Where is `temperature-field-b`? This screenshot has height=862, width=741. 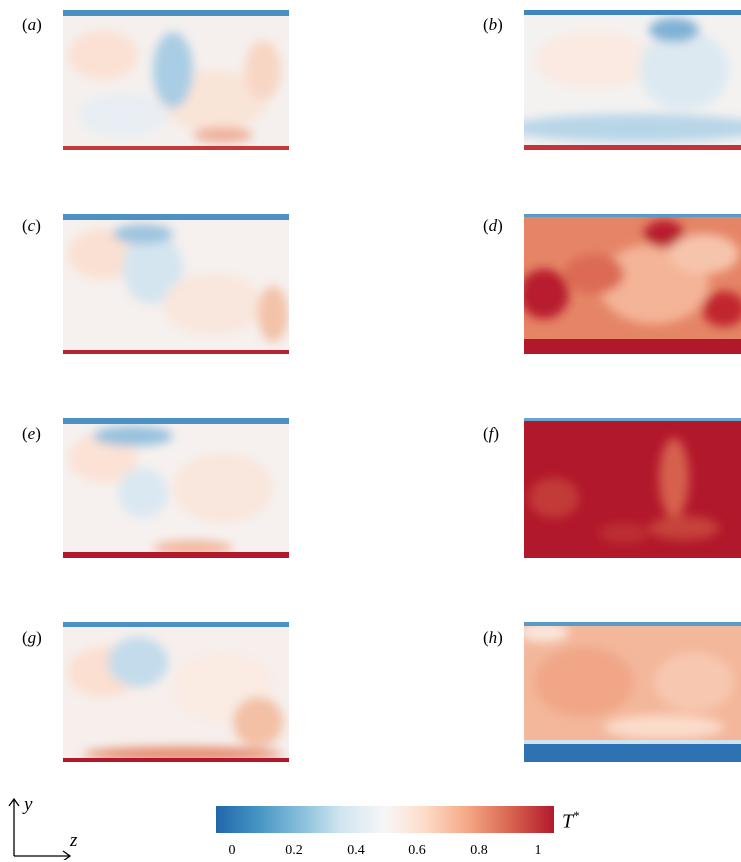 temperature-field-b is located at coordinates (632, 80).